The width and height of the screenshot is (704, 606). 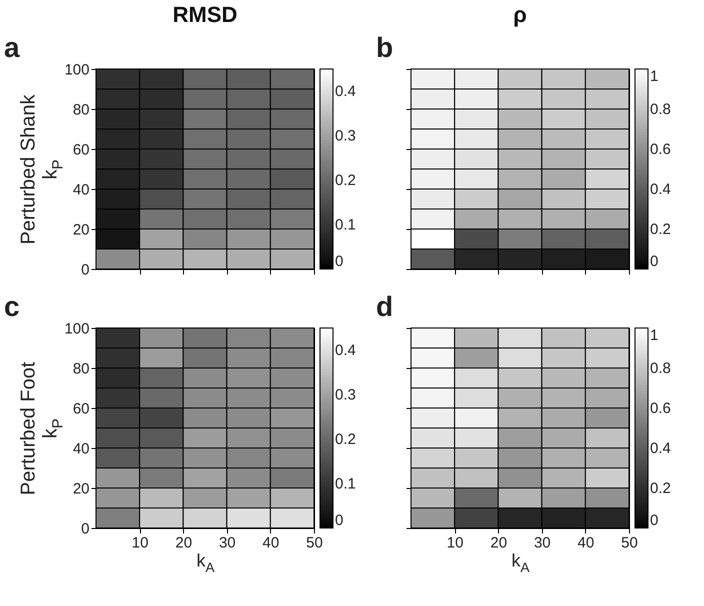 What do you see at coordinates (385, 47) in the screenshot?
I see `text: b` at bounding box center [385, 47].